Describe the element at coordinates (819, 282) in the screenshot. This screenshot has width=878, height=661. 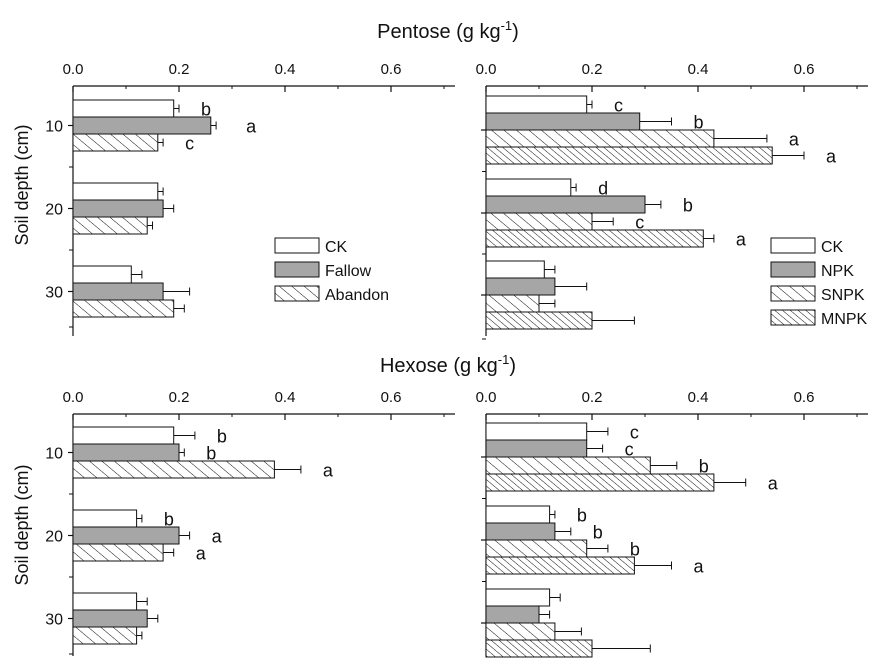
I see `legend: CK NPK SNPK MNPK` at that location.